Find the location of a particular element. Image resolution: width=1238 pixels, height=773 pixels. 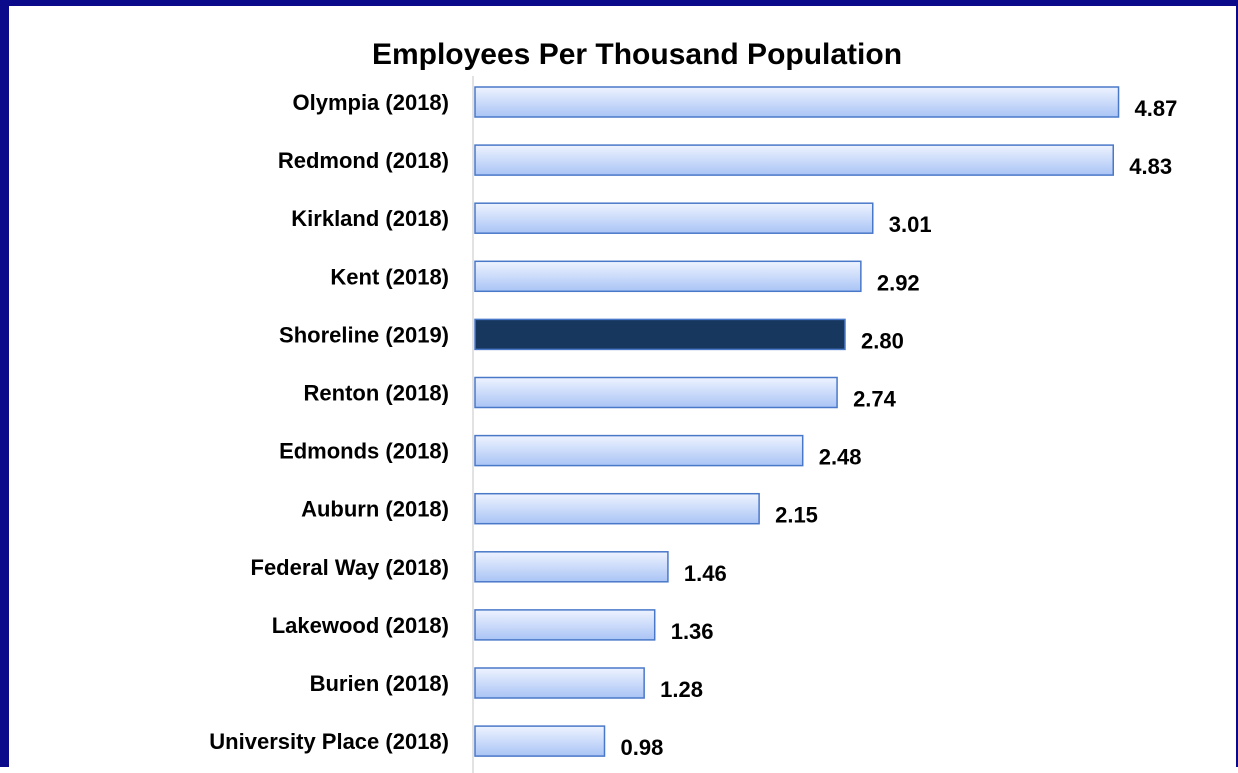

category-label: Auburn (2018) is located at coordinates (375, 509).